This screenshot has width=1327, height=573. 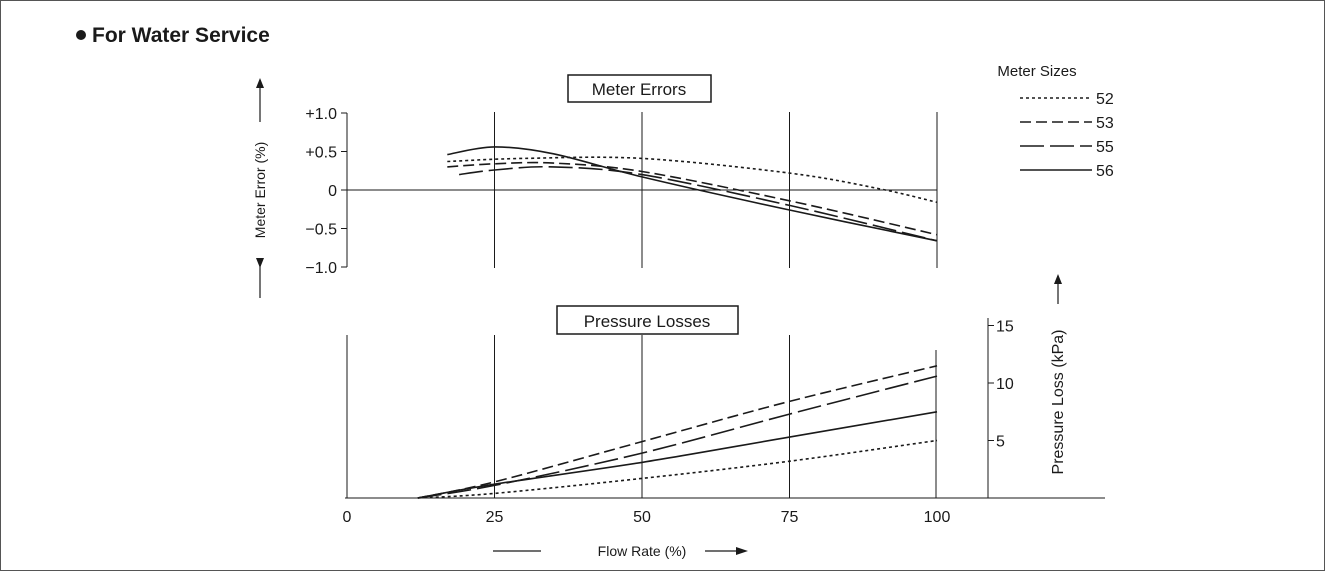 I want to click on pressure-losses-y-tick-label: 5, so click(x=1000, y=442).